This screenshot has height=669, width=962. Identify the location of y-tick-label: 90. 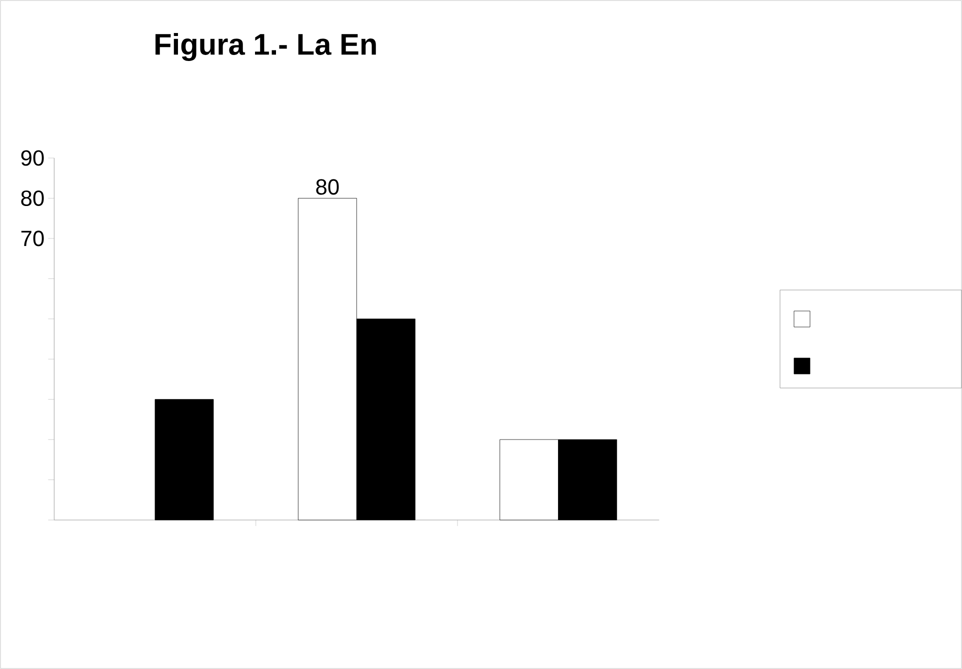
(32, 158).